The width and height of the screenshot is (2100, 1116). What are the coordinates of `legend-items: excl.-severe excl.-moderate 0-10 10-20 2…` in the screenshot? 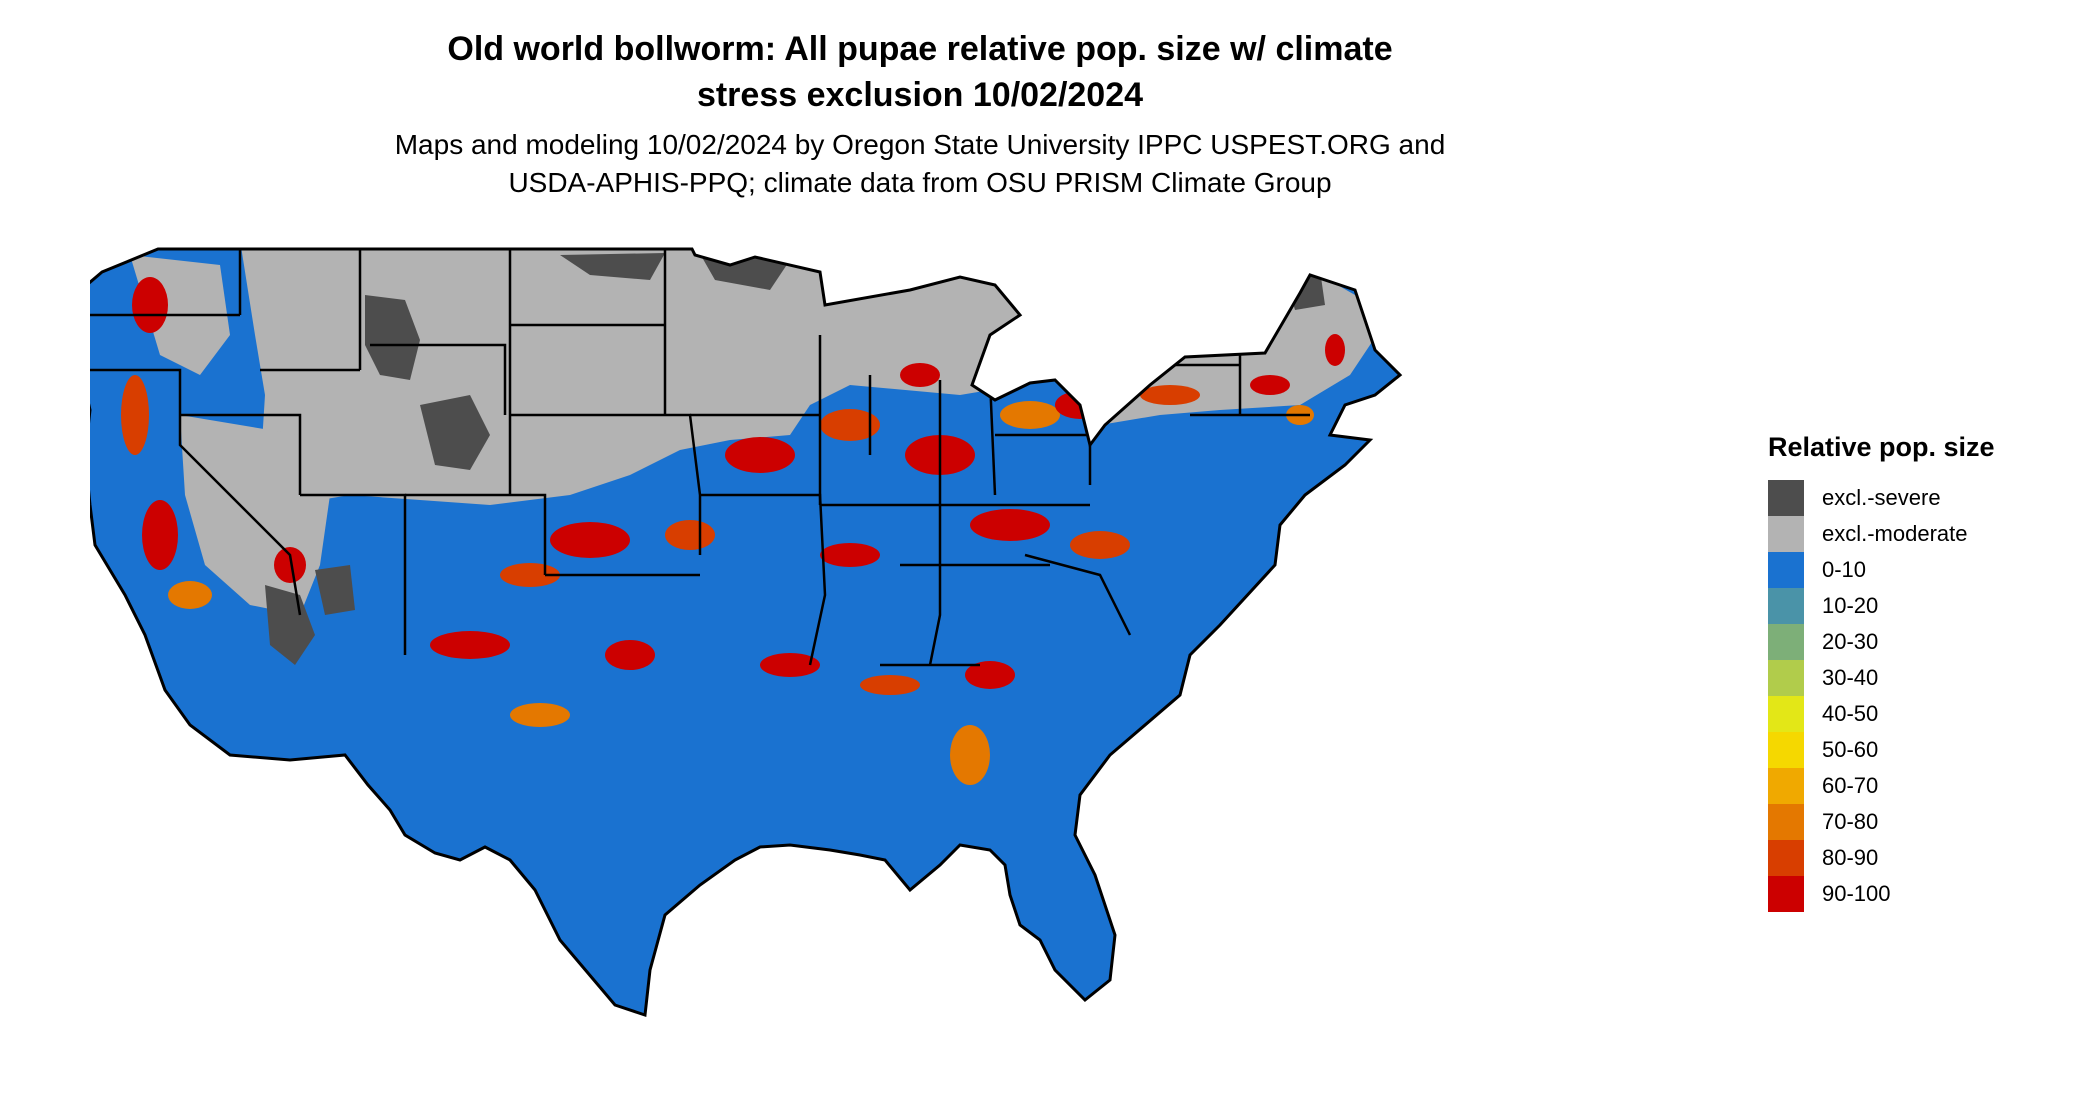 It's located at (1881, 696).